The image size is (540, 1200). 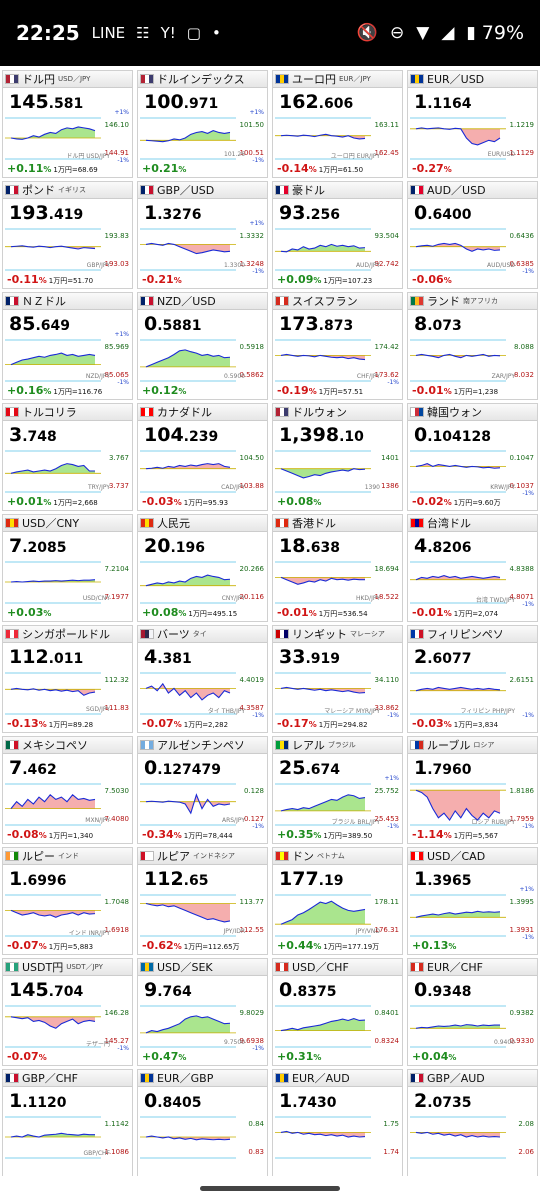 I want to click on currency-card: EUR／AUD 1.7430 1.75 1.74, so click(x=337, y=1123).